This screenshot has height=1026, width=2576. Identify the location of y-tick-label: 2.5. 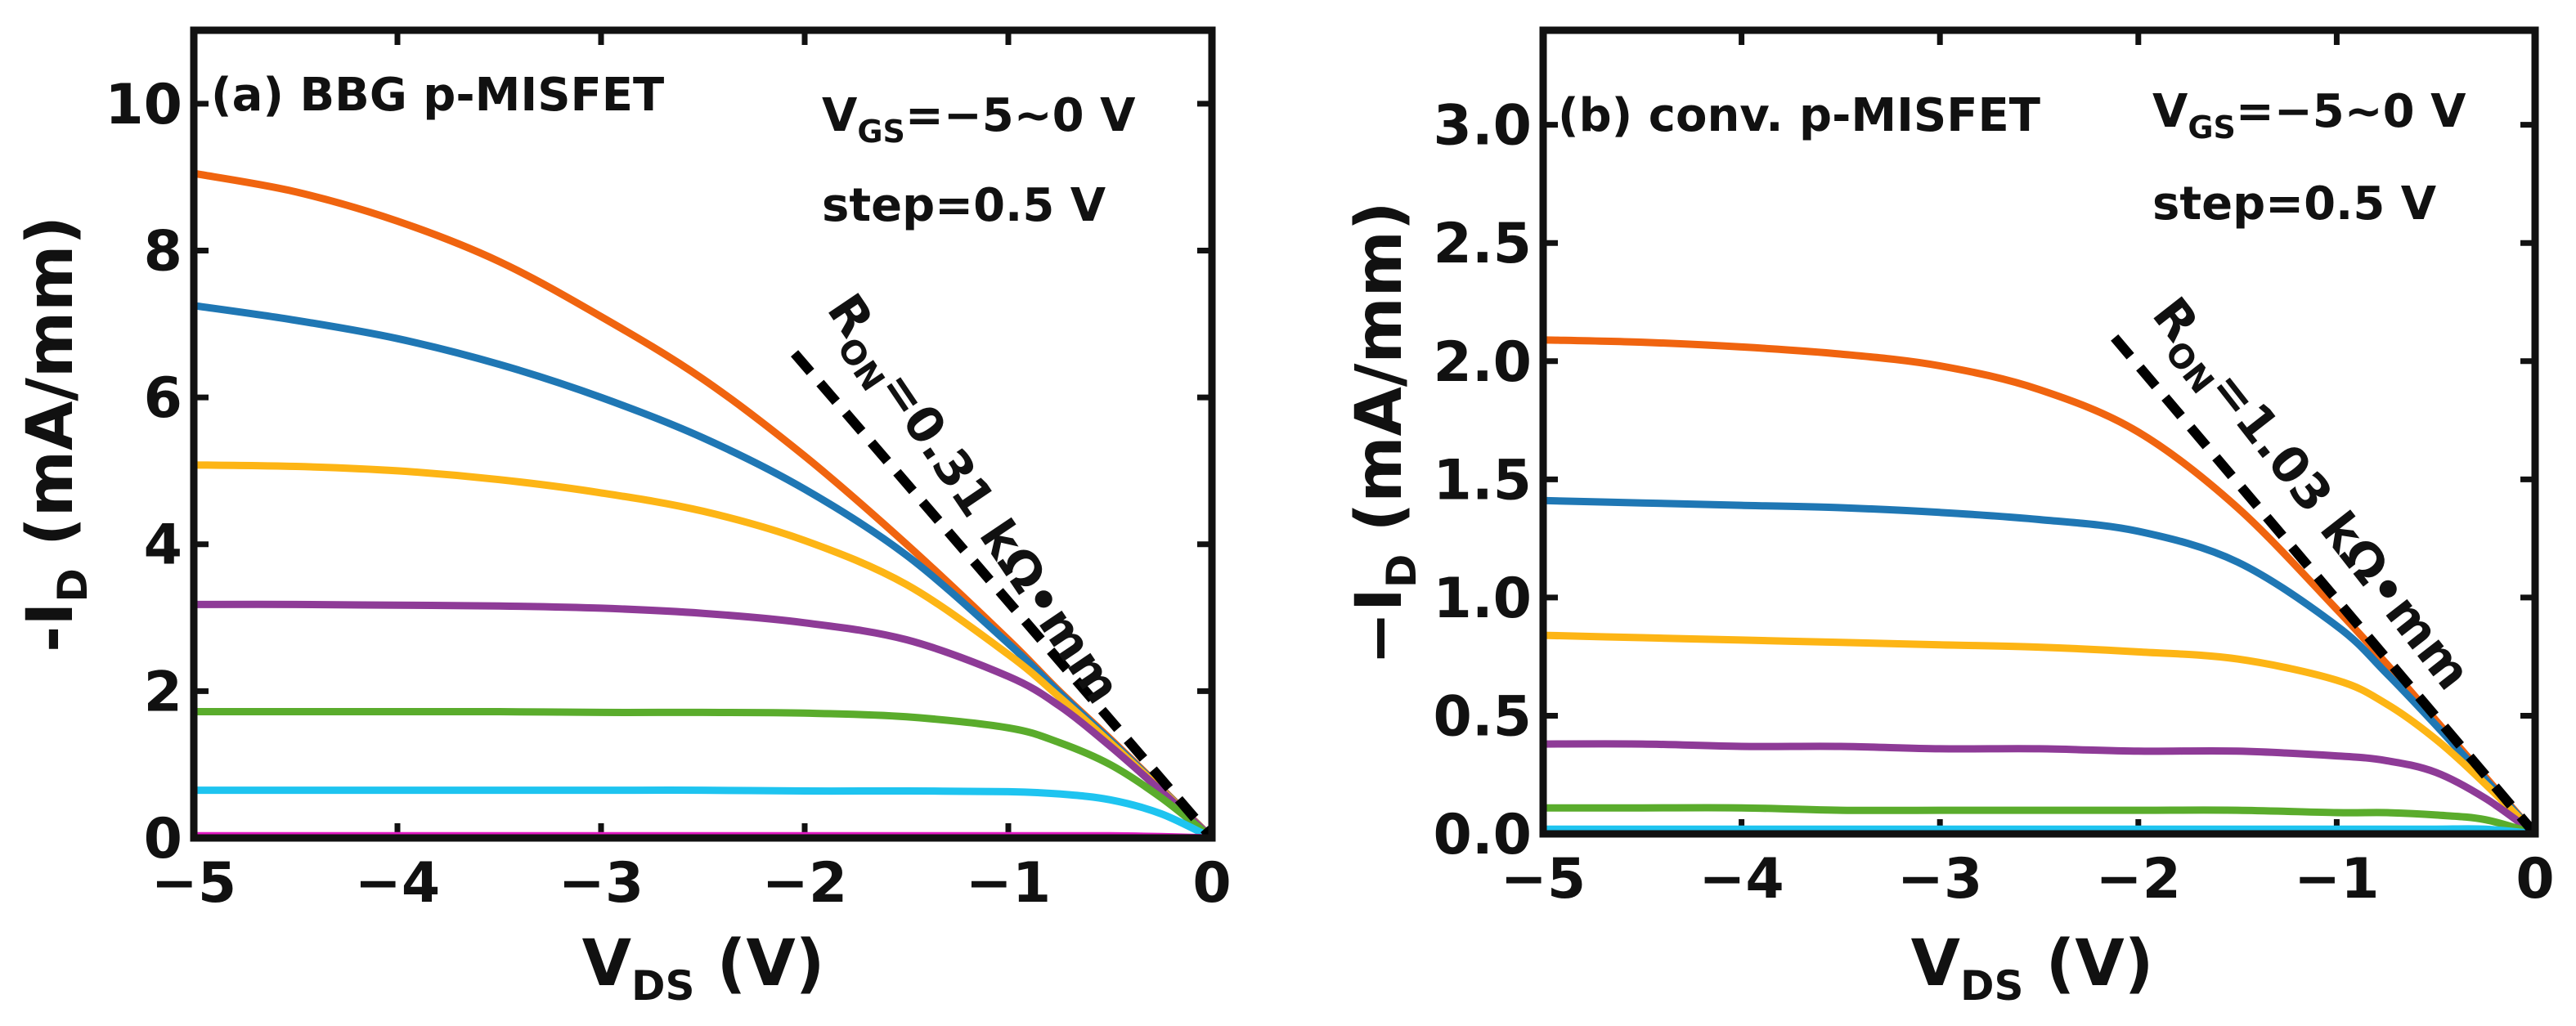
(1483, 244).